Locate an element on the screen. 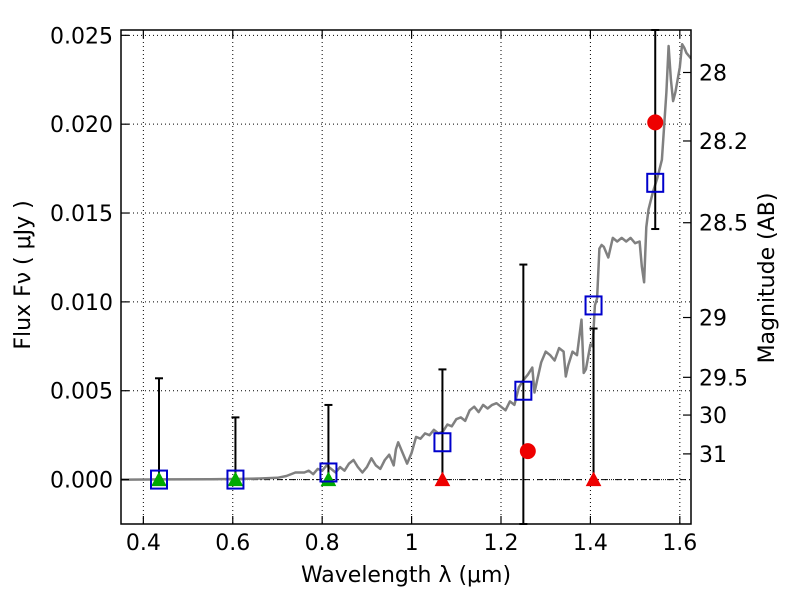 Image resolution: width=800 pixels, height=600 pixels. y-tick-label: 0.005 is located at coordinates (81, 392).